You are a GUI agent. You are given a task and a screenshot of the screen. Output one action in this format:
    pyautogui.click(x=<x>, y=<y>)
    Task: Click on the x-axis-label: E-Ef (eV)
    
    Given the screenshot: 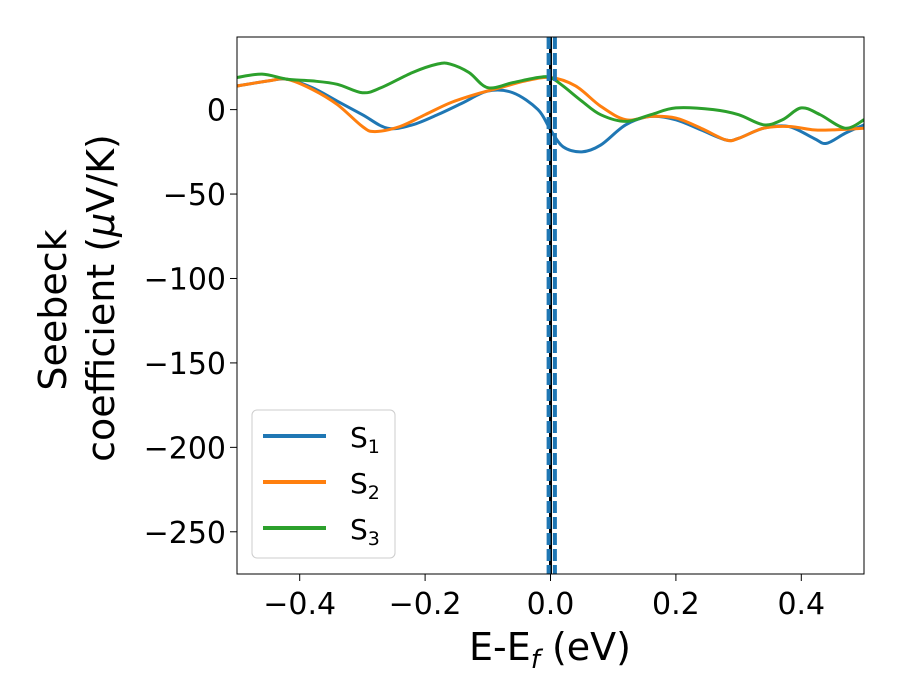 What is the action you would take?
    pyautogui.click(x=550, y=650)
    